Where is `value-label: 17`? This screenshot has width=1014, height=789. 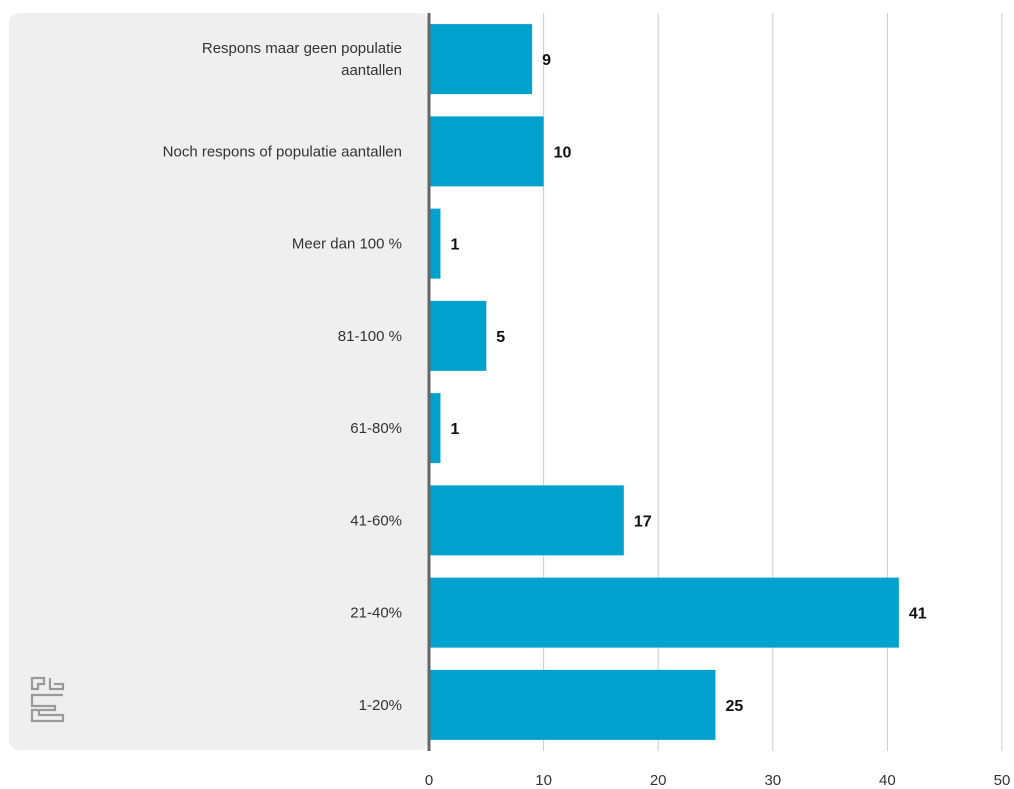 value-label: 17 is located at coordinates (643, 521).